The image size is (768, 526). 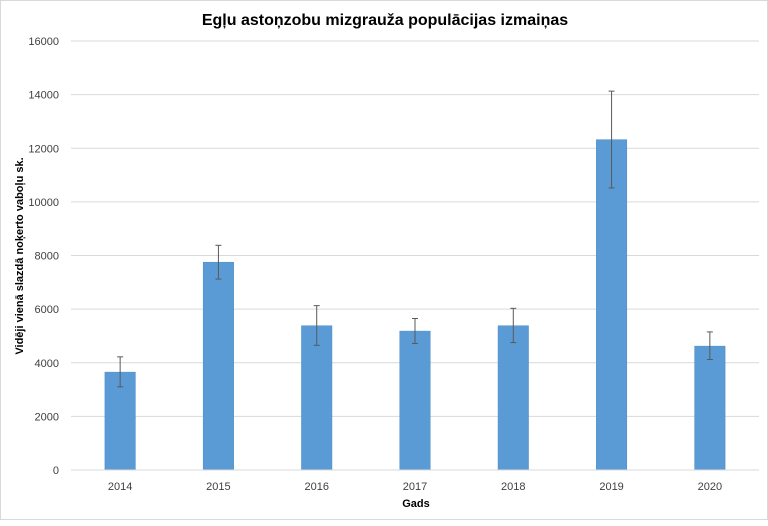 What do you see at coordinates (47, 417) in the screenshot?
I see `y-tick-label: 2000` at bounding box center [47, 417].